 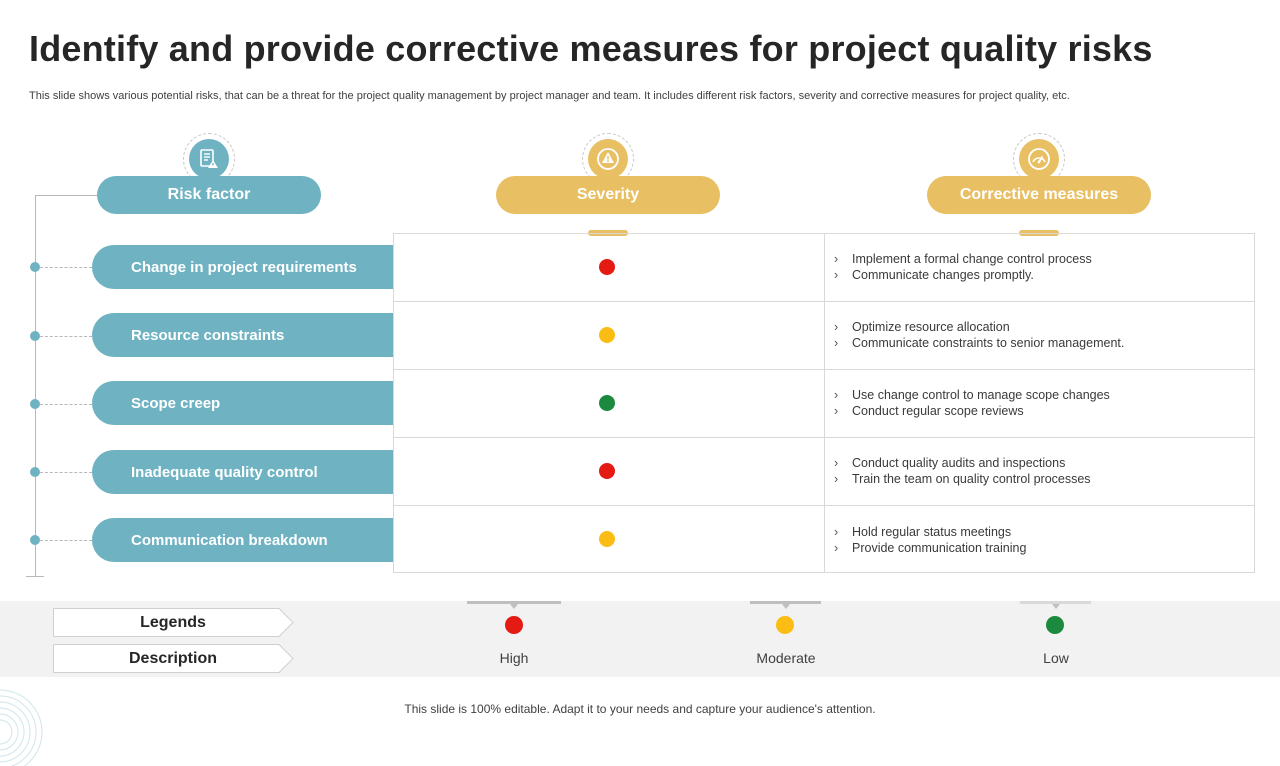 I want to click on legends-label-box: Legends, so click(x=173, y=622).